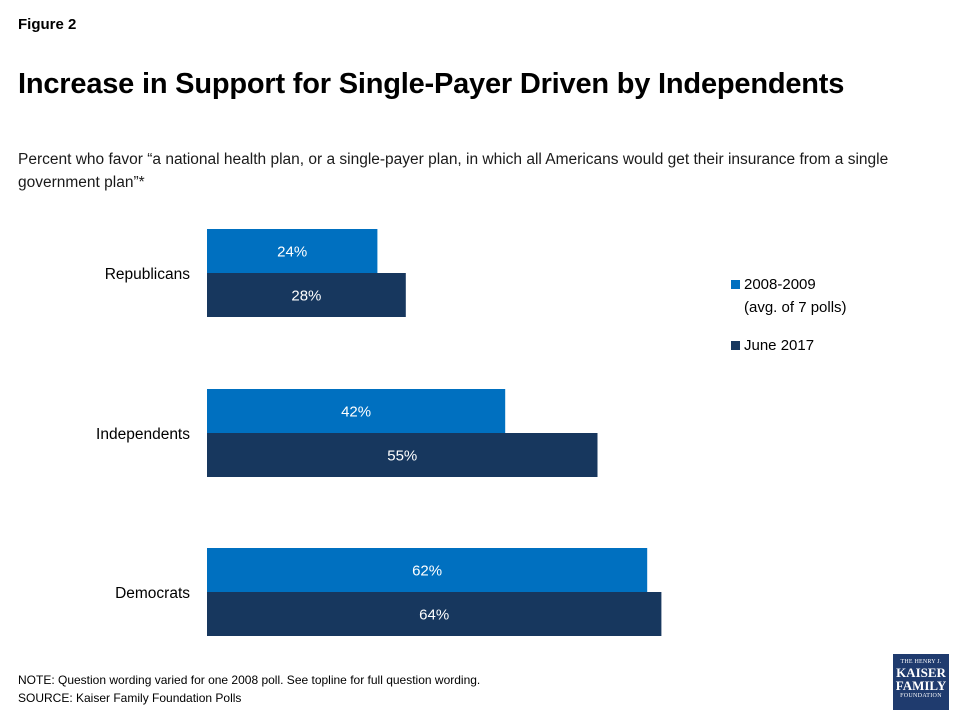 Image resolution: width=960 pixels, height=720 pixels. I want to click on category-label-independents: Independents, so click(143, 434).